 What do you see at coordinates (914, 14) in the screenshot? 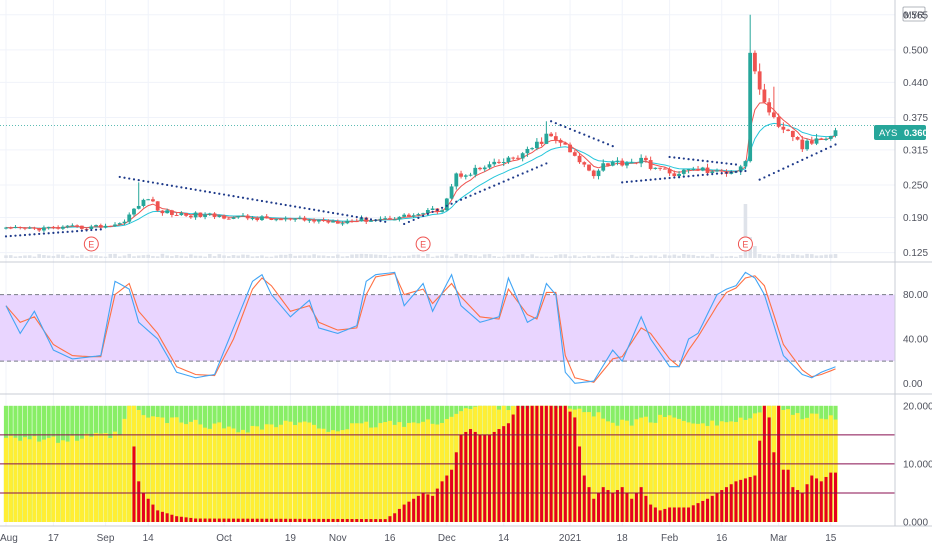
I see `currency-box` at bounding box center [914, 14].